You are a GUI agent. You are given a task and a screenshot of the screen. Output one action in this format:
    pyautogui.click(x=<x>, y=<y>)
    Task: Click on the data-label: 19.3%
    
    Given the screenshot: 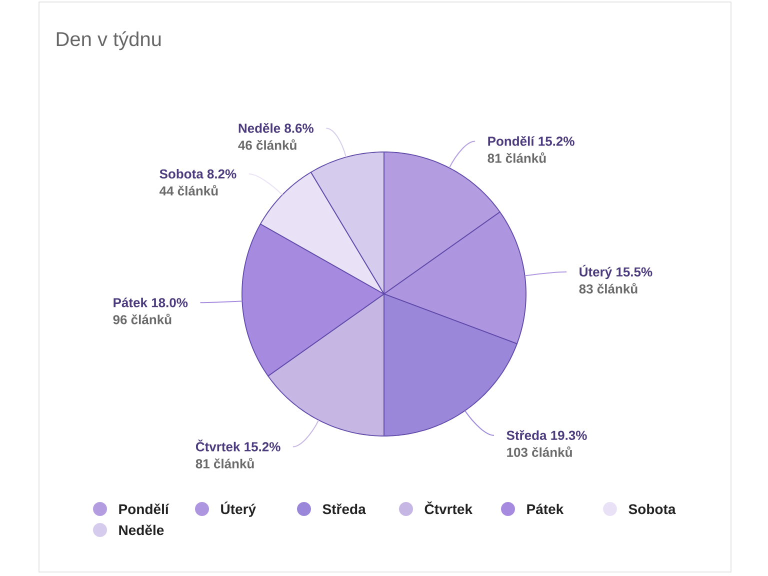 What is the action you would take?
    pyautogui.click(x=569, y=435)
    